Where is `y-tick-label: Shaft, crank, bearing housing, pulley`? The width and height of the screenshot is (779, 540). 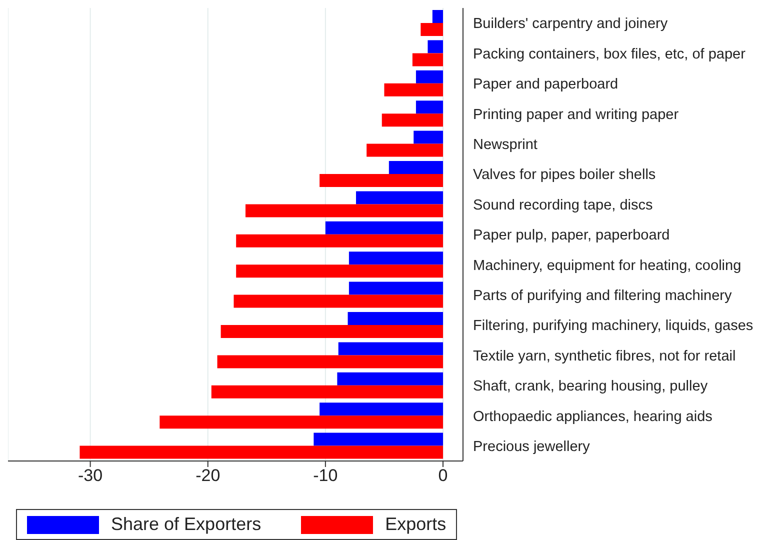
y-tick-label: Shaft, crank, bearing housing, pulley is located at coordinates (590, 386).